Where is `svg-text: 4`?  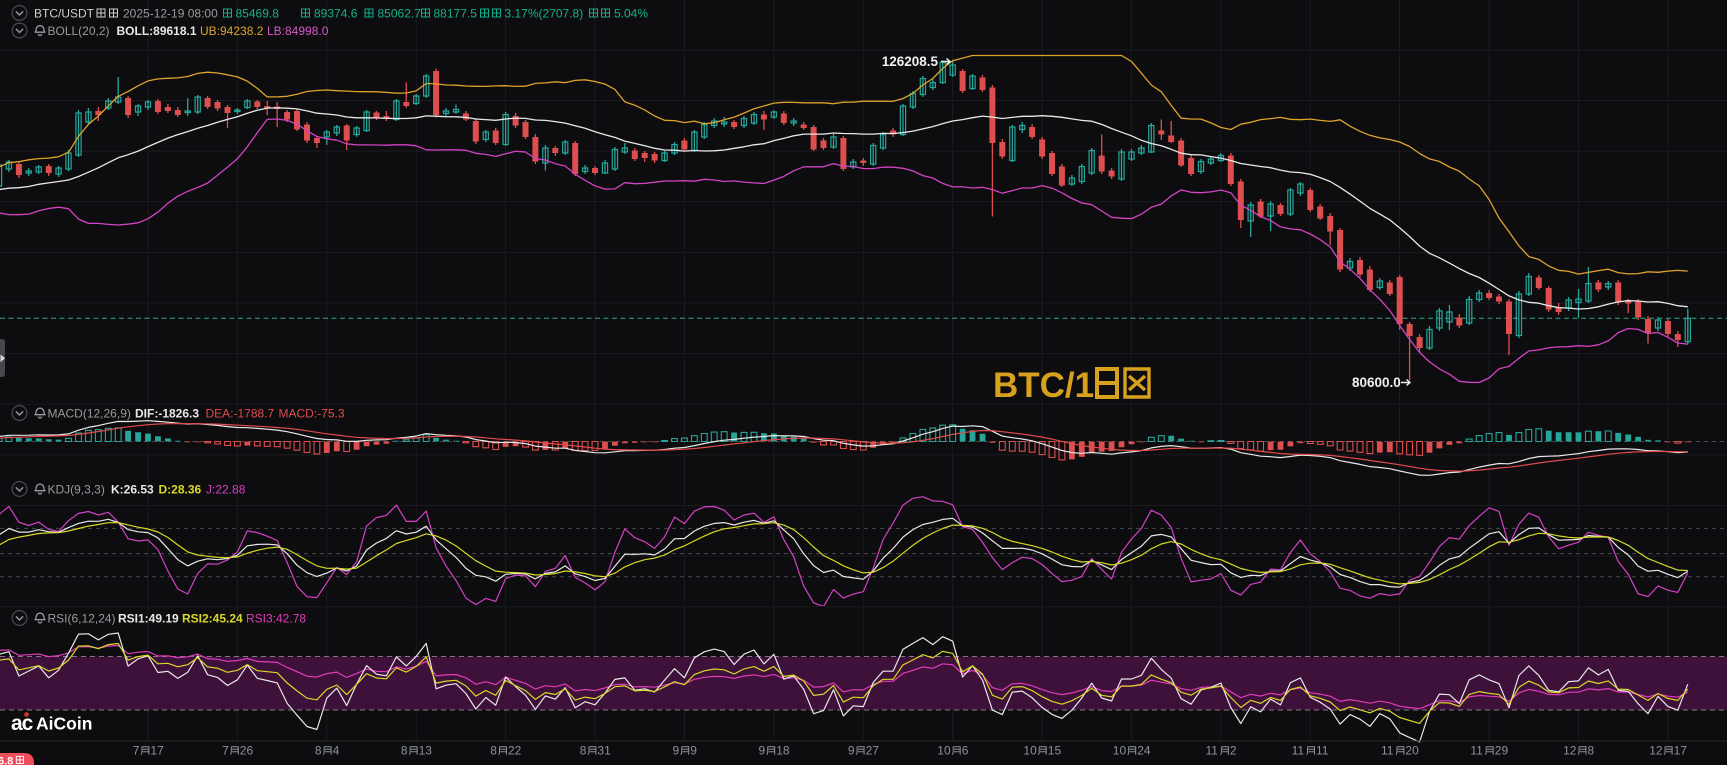
svg-text: 4 is located at coordinates (336, 751).